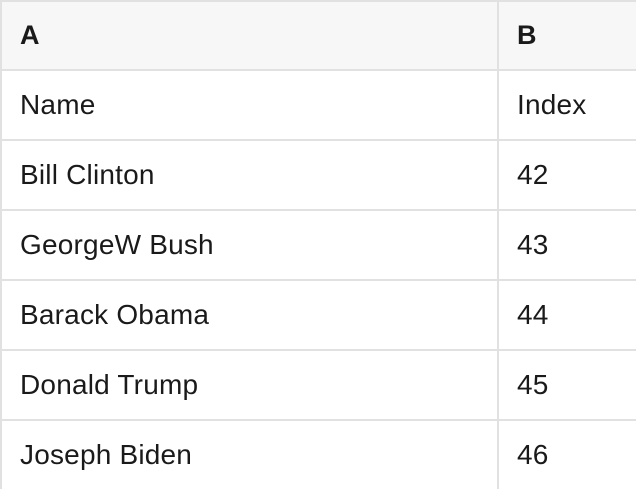  I want to click on table-row: Donald Trump 45, so click(319, 386).